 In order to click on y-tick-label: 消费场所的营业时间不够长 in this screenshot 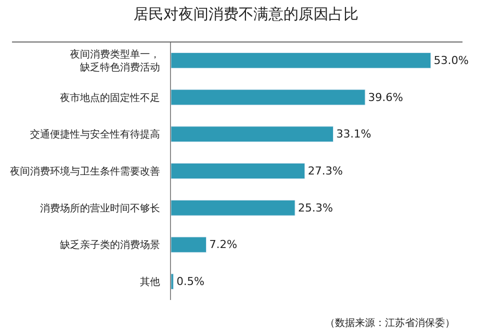, I will do `click(100, 208)`.